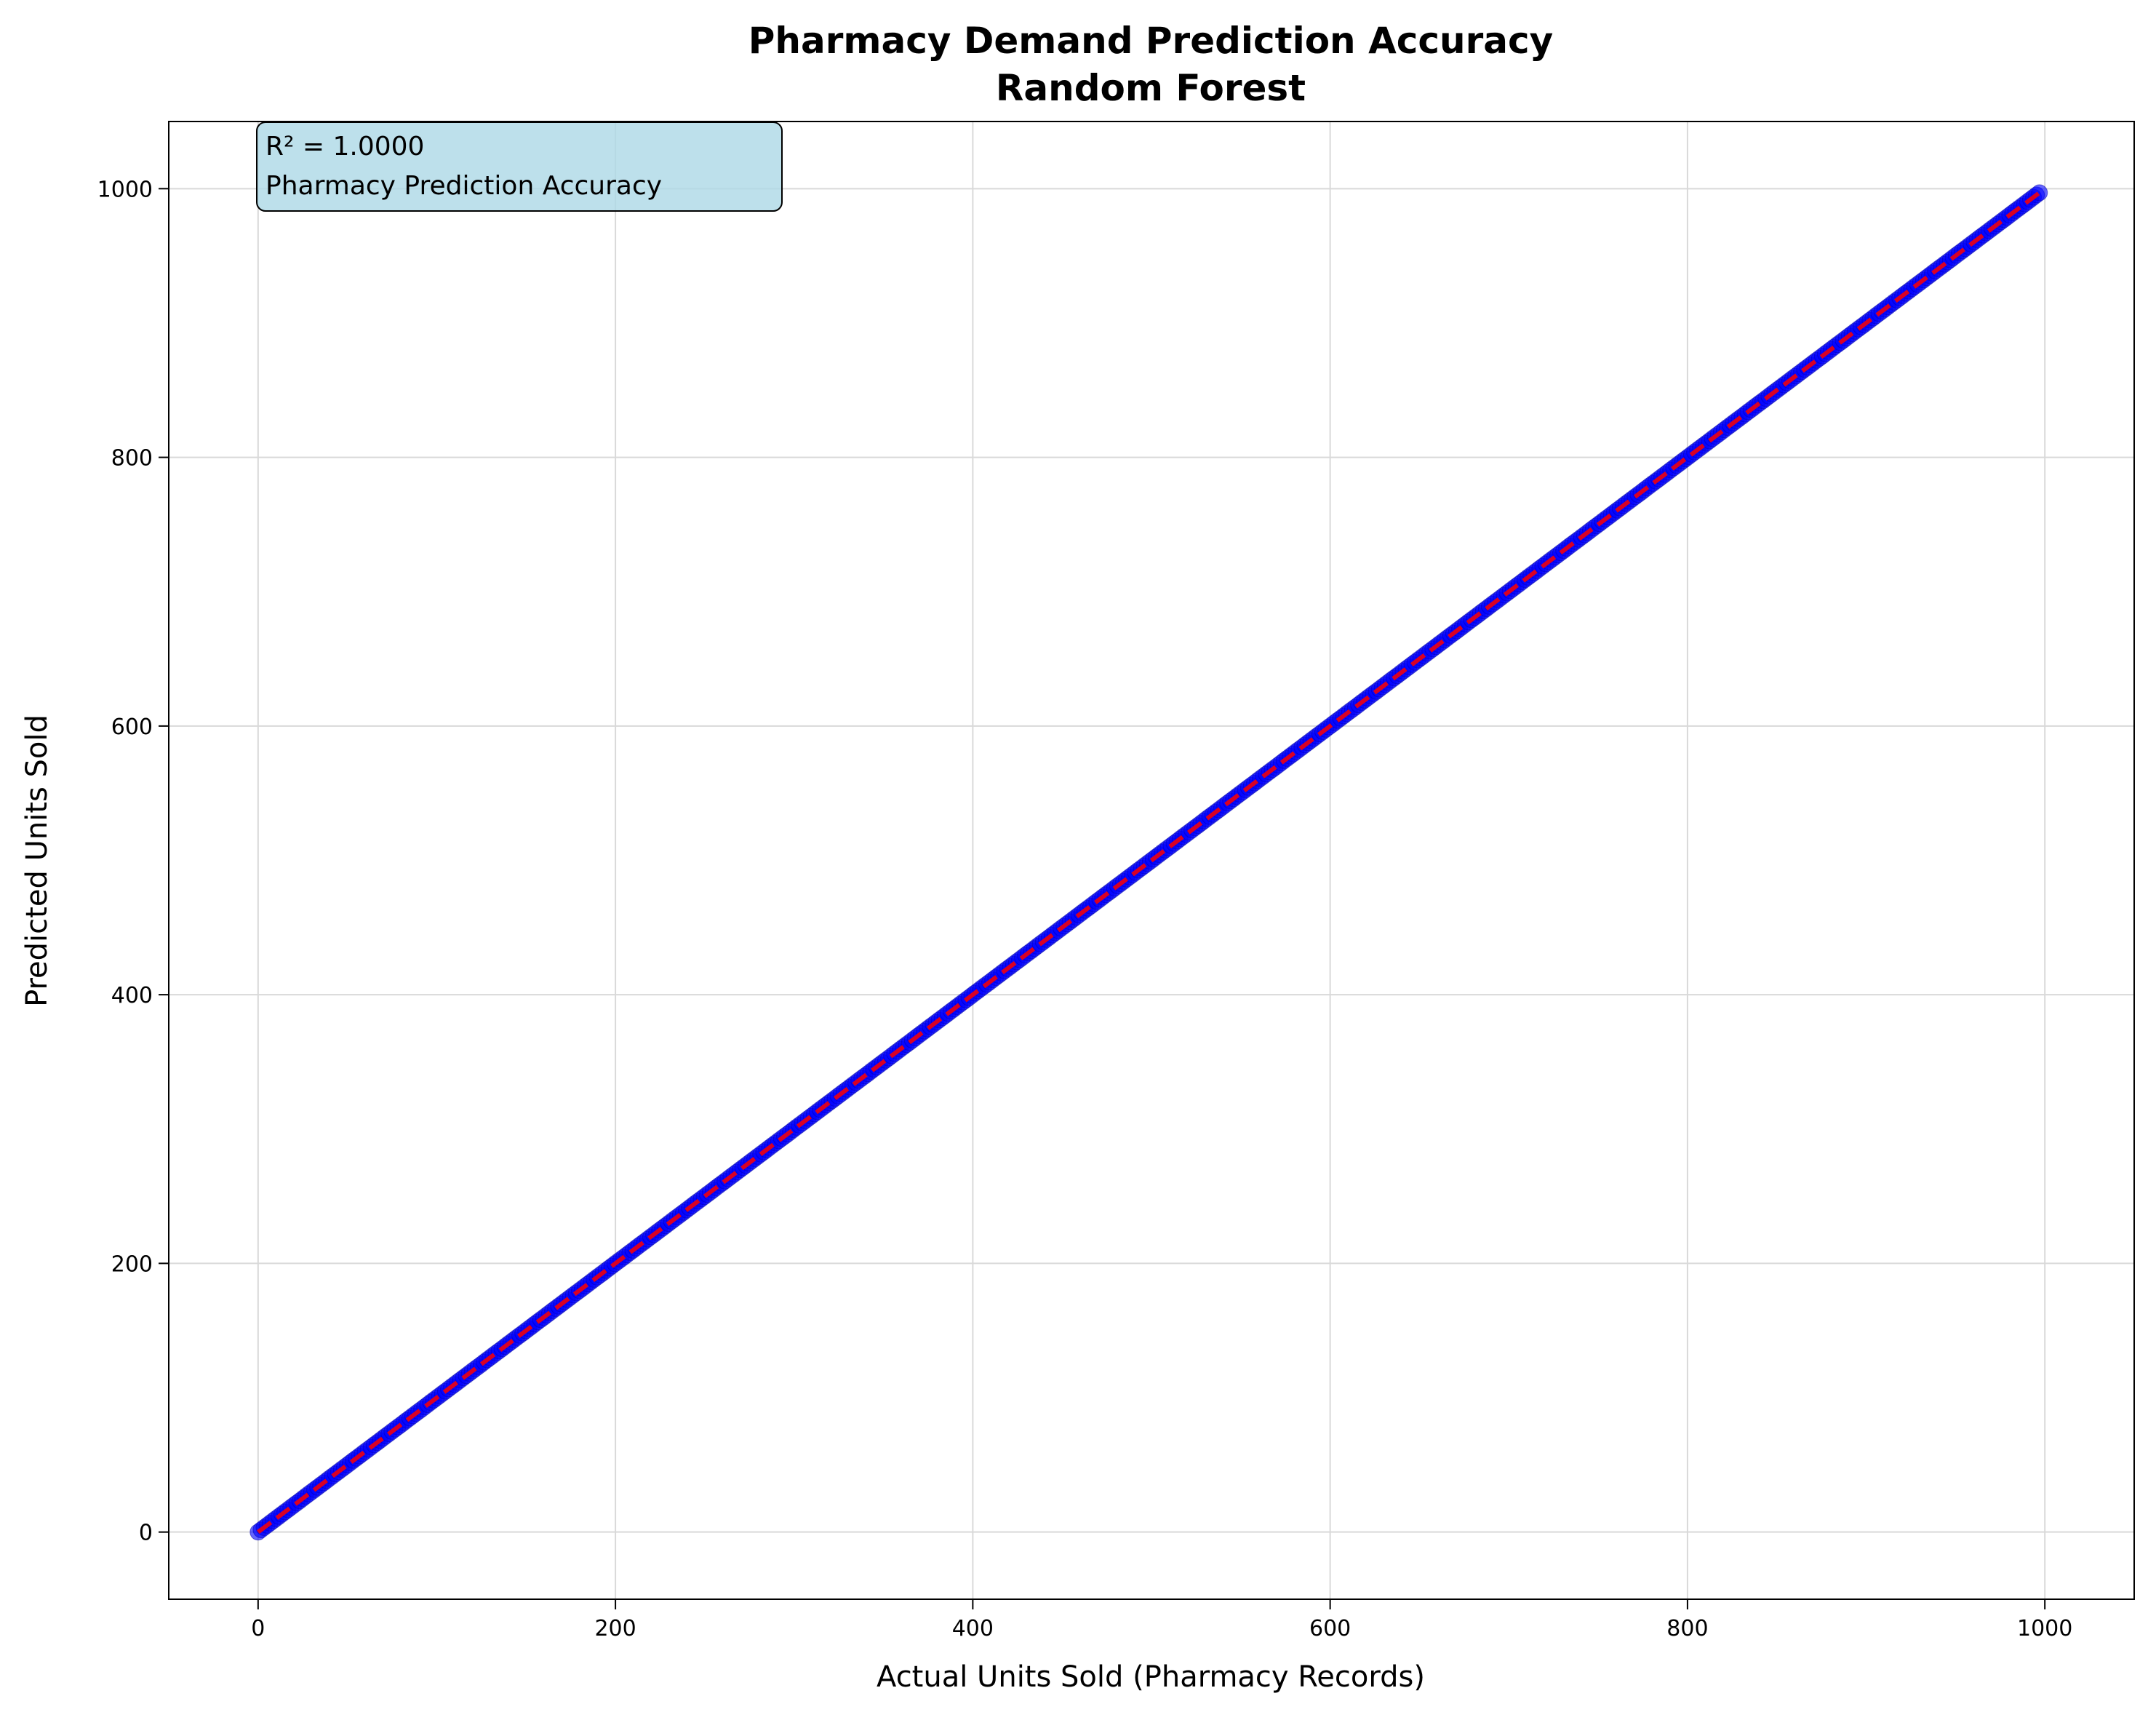 The width and height of the screenshot is (2156, 1720). Describe the element at coordinates (973, 1629) in the screenshot. I see `x-tick-label: 400` at that location.